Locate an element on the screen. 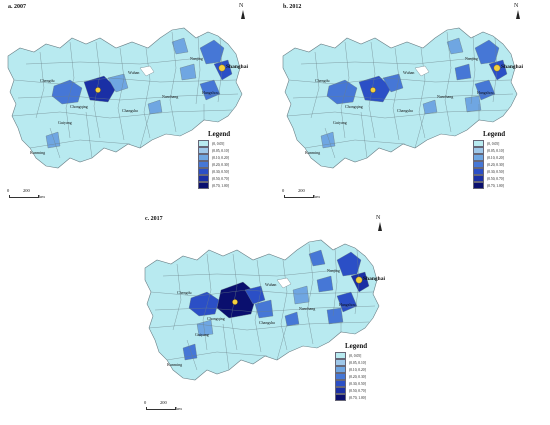 The height and width of the screenshot is (425, 550). panel-title: c. 2017 is located at coordinates (154, 219).